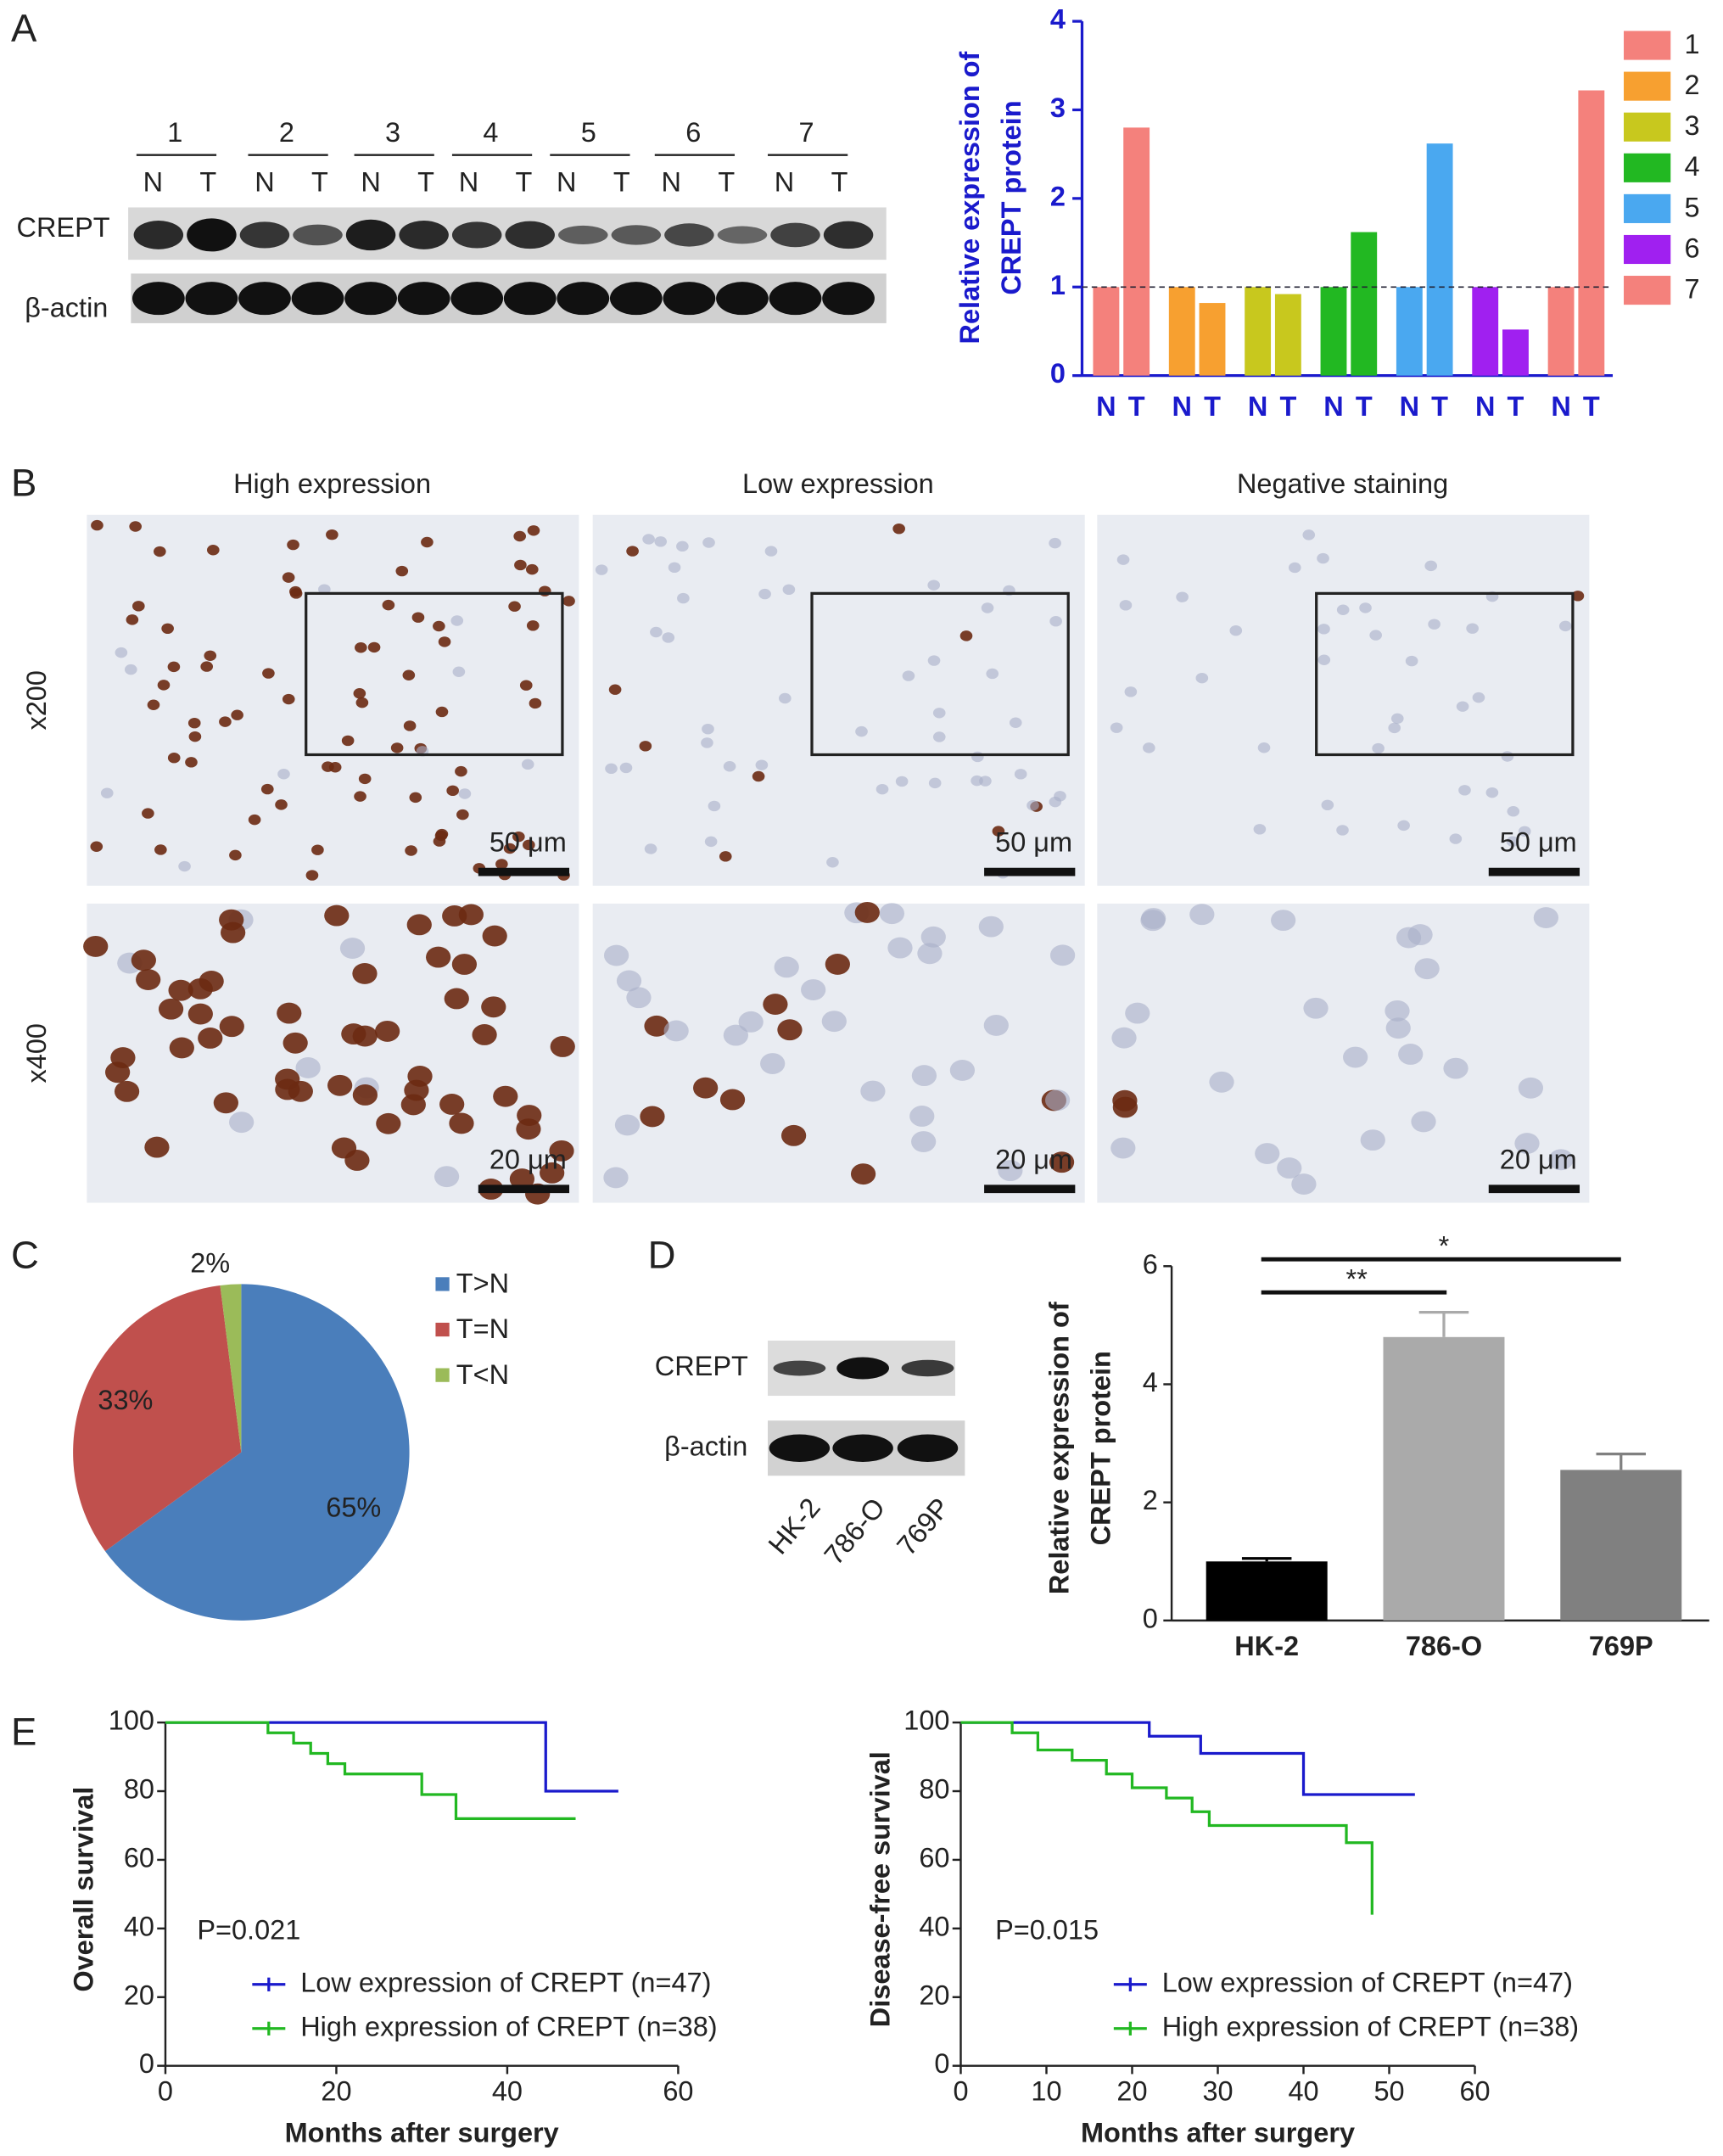 The width and height of the screenshot is (1723, 2156). I want to click on x-tick-label: 50, so click(1389, 2092).